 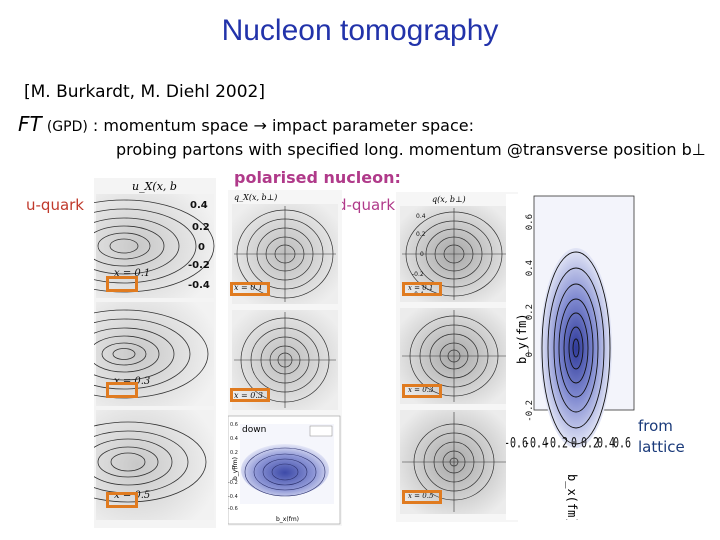 I want to click on polarised-u-contour-panel: q_X(x, b⊥) x = 0.1 x = 0.3 d, so click(x=285, y=358).